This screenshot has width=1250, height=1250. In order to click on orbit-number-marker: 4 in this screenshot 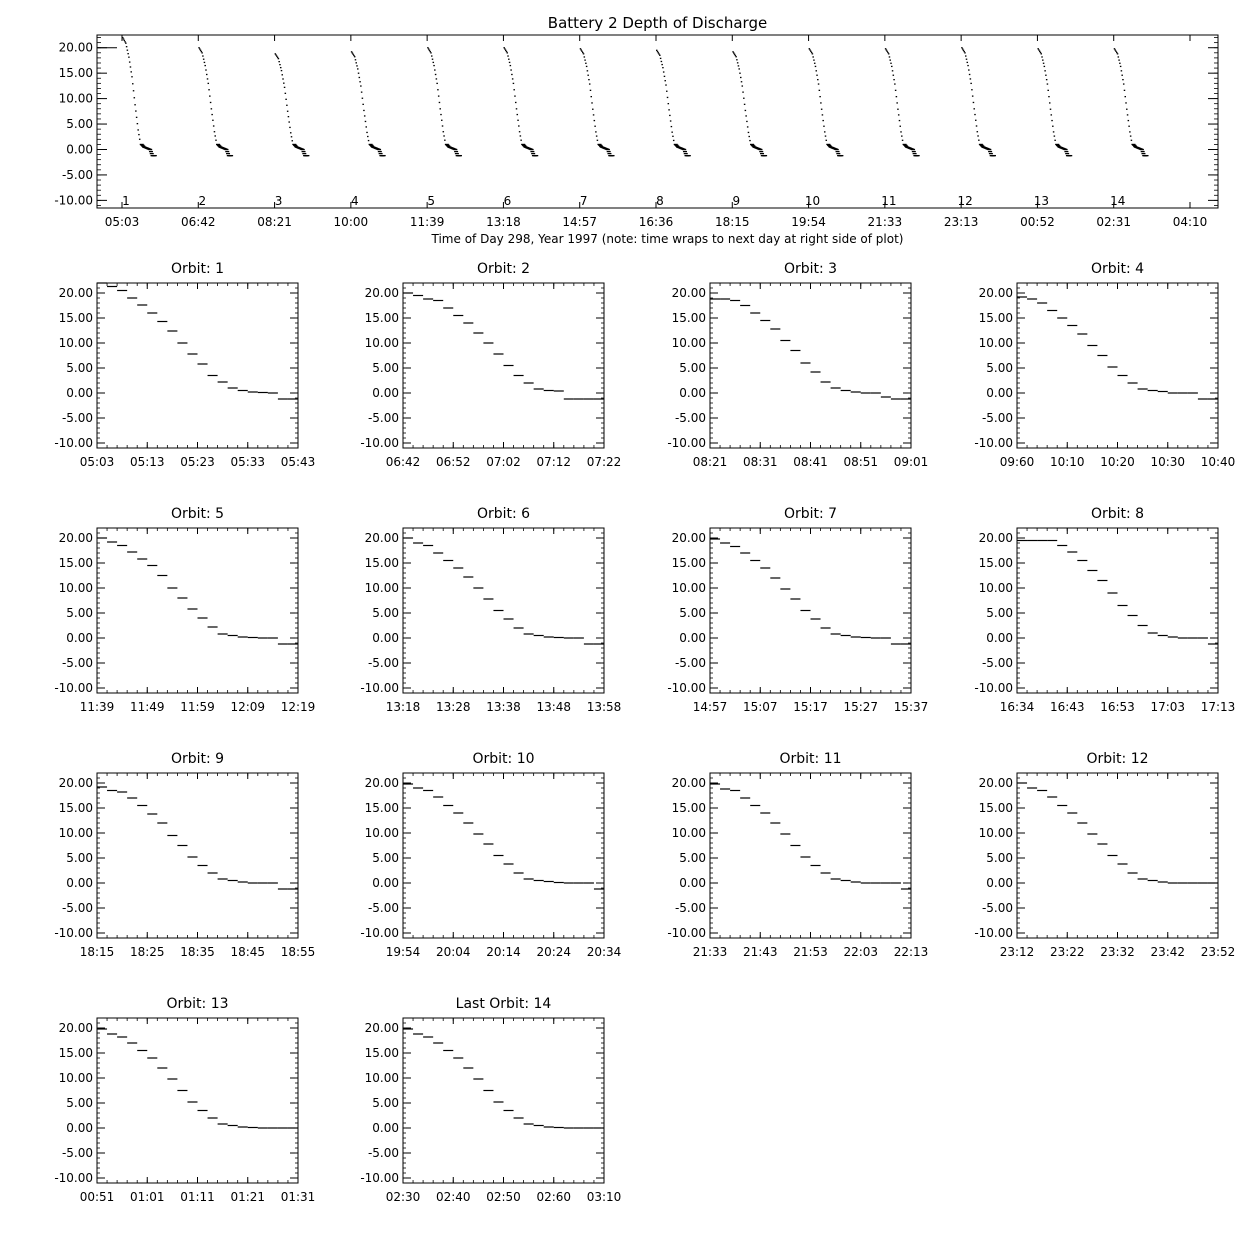, I will do `click(355, 201)`.